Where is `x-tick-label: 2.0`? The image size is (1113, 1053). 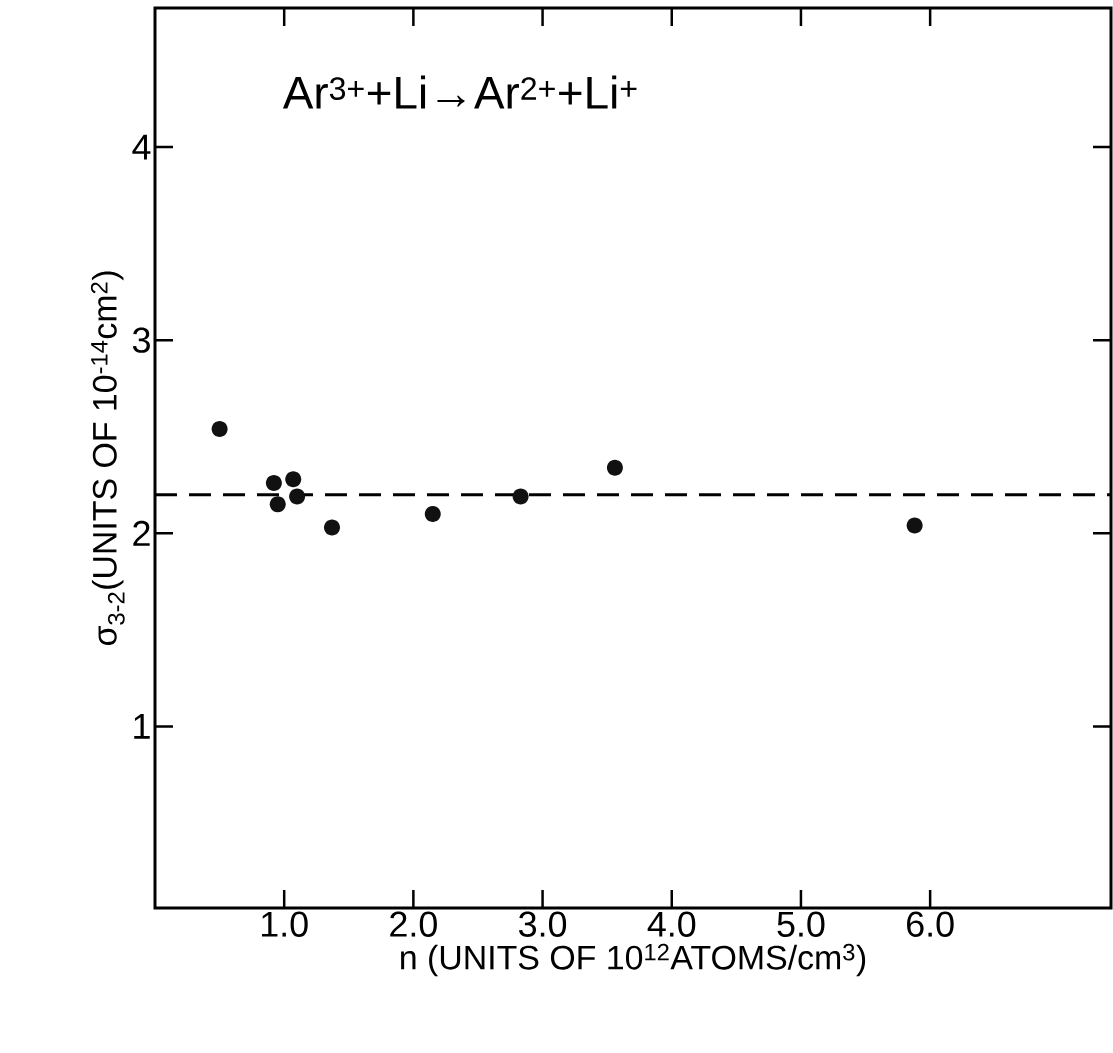
x-tick-label: 2.0 is located at coordinates (413, 924).